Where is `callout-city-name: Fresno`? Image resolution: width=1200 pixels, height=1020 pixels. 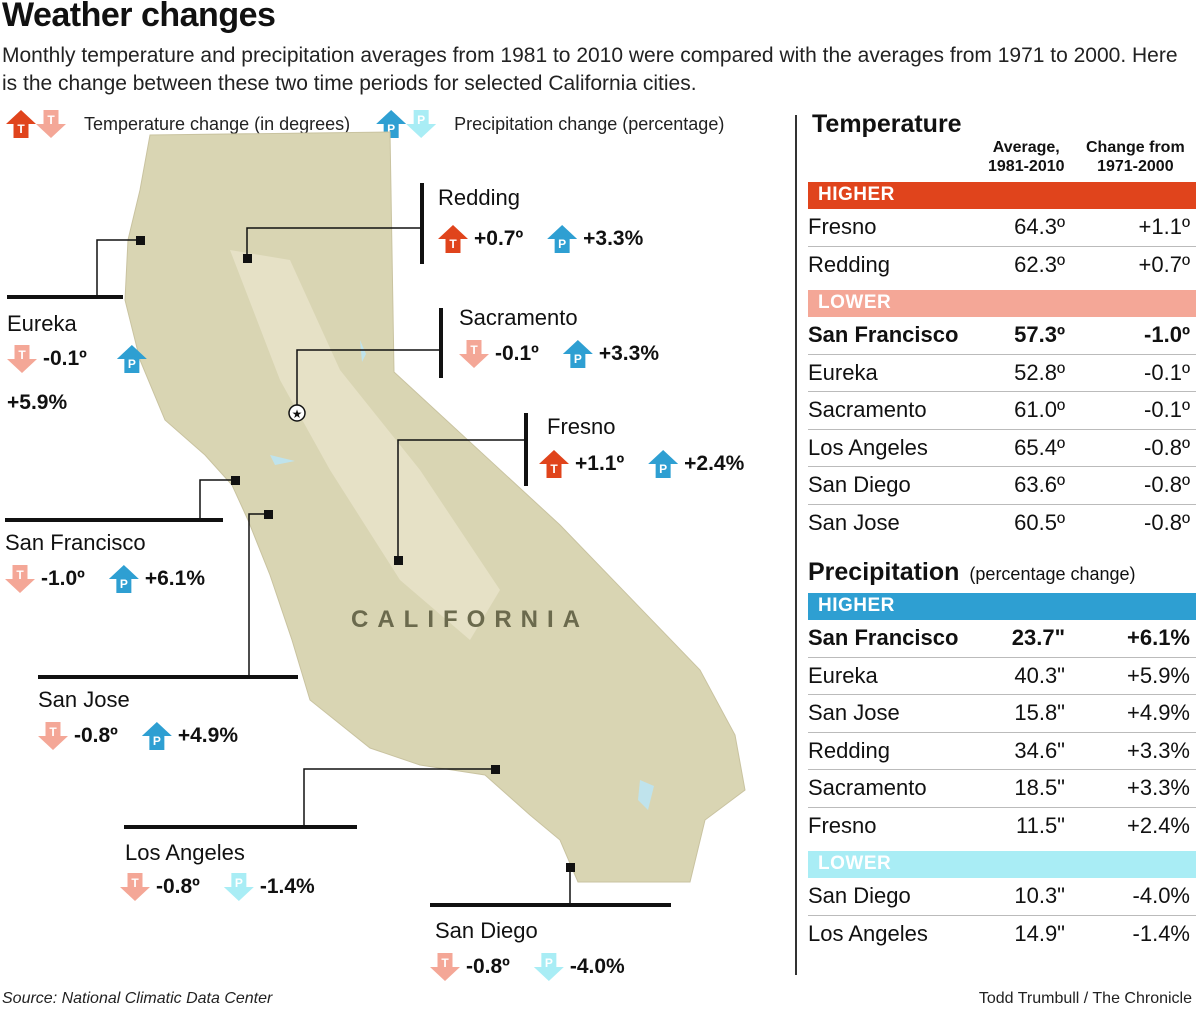 callout-city-name: Fresno is located at coordinates (581, 426).